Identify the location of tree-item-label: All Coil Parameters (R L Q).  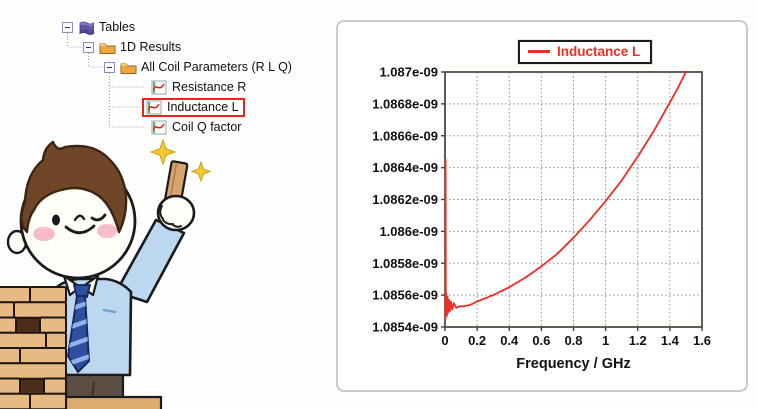
(216, 67).